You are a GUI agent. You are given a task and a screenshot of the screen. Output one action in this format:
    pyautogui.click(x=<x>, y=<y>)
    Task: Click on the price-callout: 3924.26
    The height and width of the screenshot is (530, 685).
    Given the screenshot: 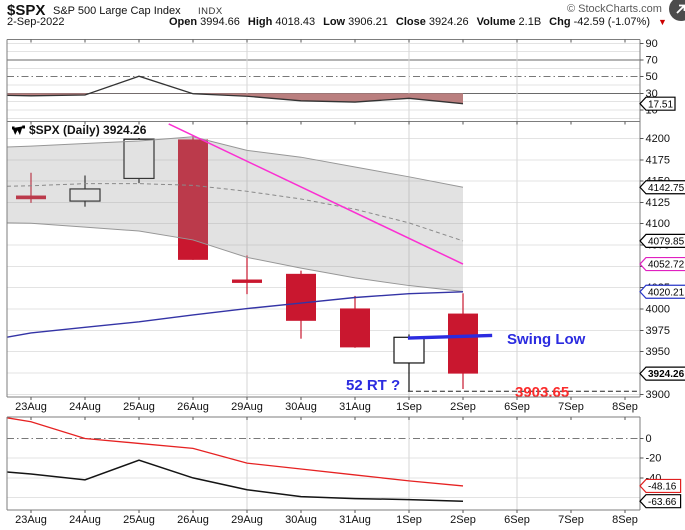 What is the action you would take?
    pyautogui.click(x=662, y=373)
    